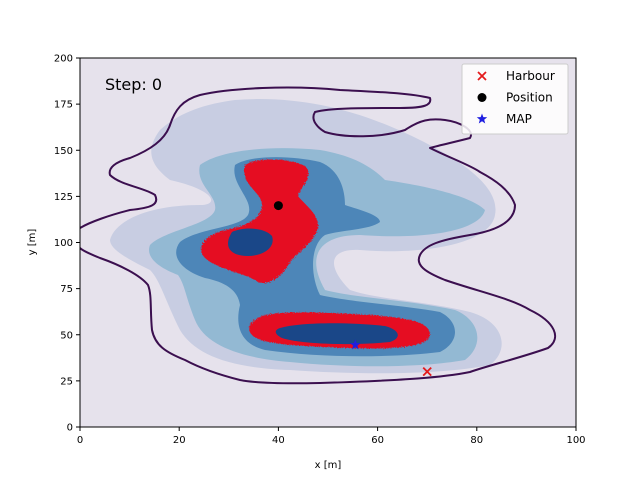 The height and width of the screenshot is (480, 640). Describe the element at coordinates (63, 105) in the screenshot. I see `y-tick-label: 175` at that location.